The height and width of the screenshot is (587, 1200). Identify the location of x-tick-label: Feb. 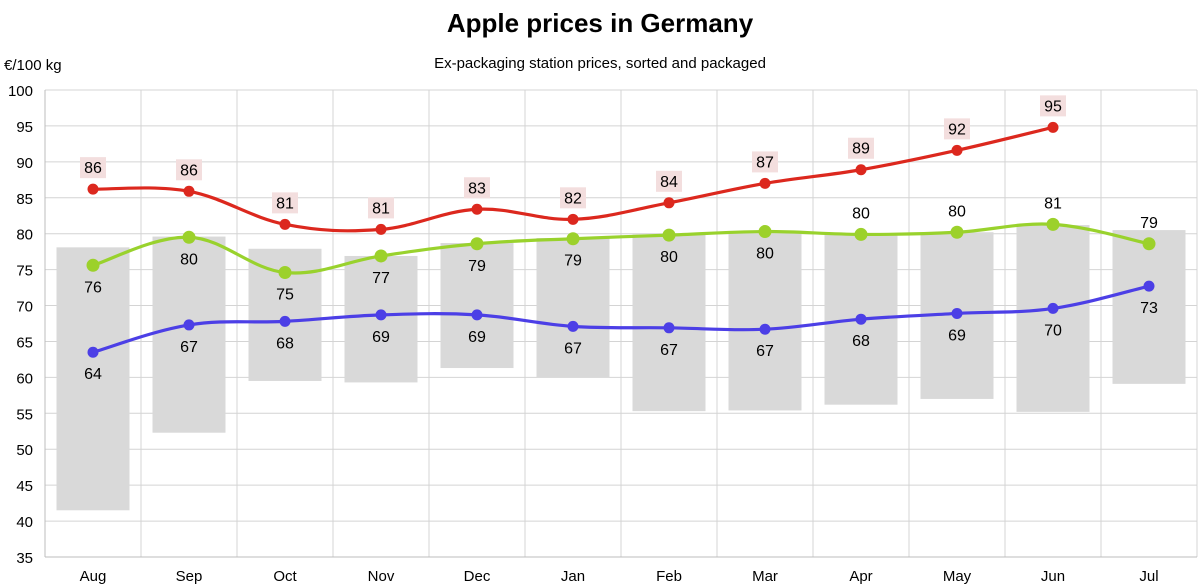
(669, 576).